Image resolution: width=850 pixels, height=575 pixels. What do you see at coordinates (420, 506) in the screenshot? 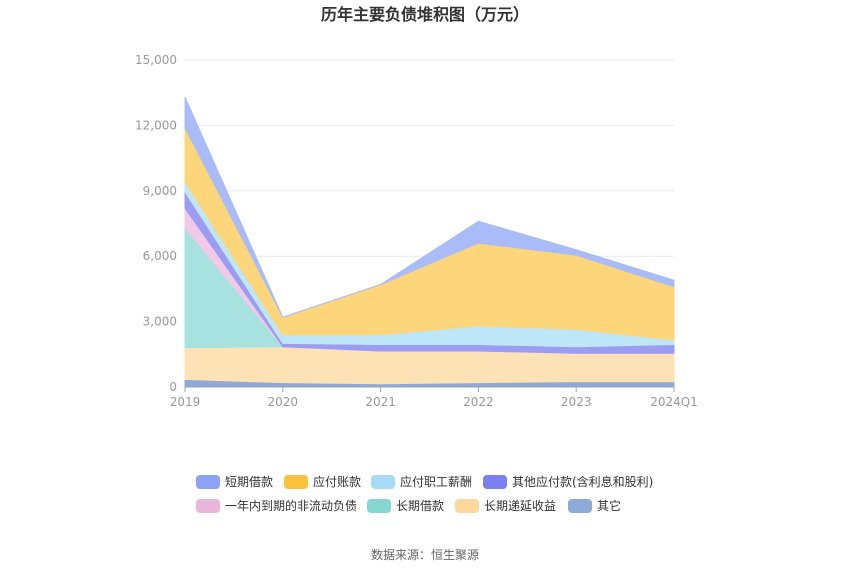
I see `legend-label: 长期借款` at bounding box center [420, 506].